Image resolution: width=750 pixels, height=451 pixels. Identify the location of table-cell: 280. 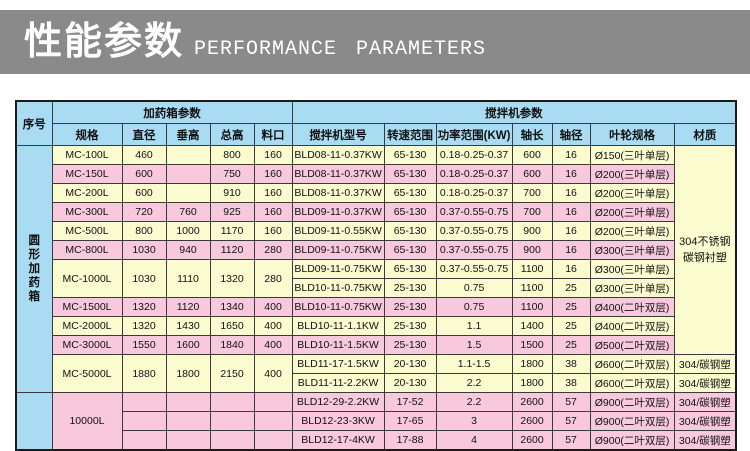
(273, 278).